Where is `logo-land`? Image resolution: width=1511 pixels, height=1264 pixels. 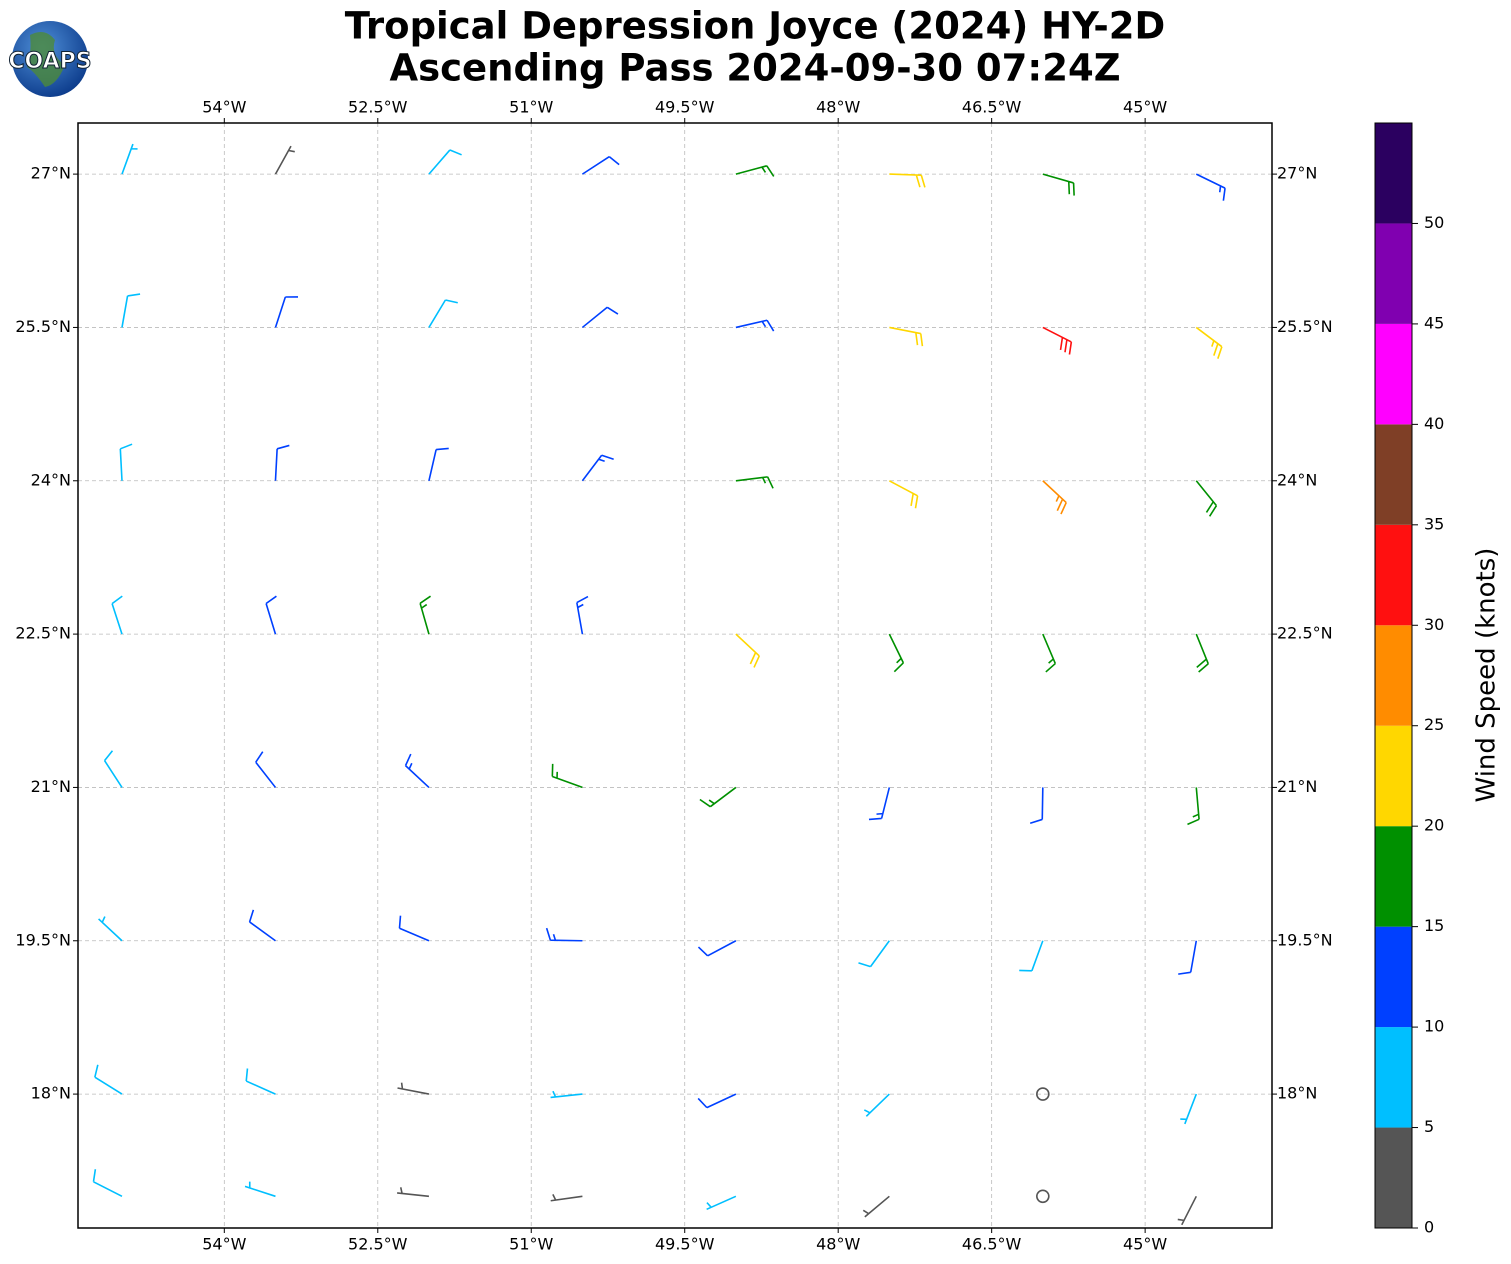
logo-land is located at coordinates (46, 59).